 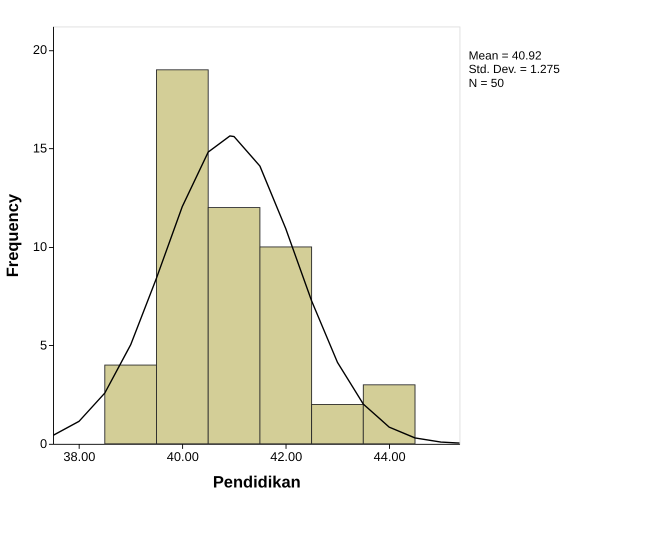 What do you see at coordinates (44, 345) in the screenshot?
I see `y-tick-label: 5` at bounding box center [44, 345].